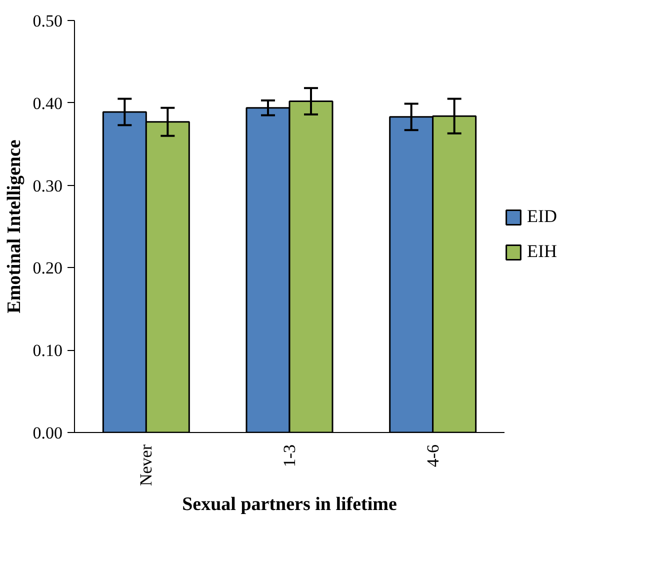  Describe the element at coordinates (542, 251) in the screenshot. I see `legend-label: EIH` at that location.